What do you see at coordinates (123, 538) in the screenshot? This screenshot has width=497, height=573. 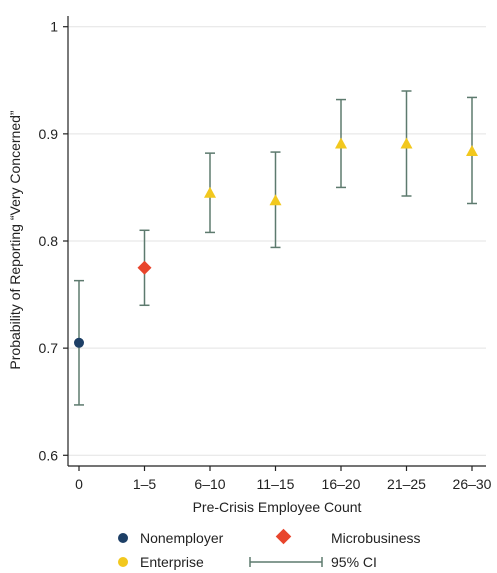 I see `legend-nonemployer-marker` at bounding box center [123, 538].